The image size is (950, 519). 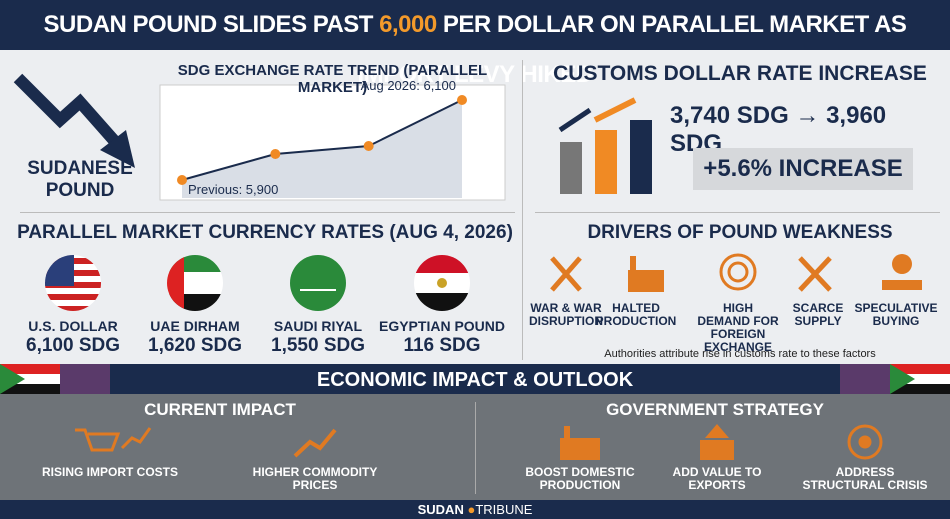 I want to click on strategy-item: BOOST DOMESTIC PRODUCTION, so click(x=580, y=478).